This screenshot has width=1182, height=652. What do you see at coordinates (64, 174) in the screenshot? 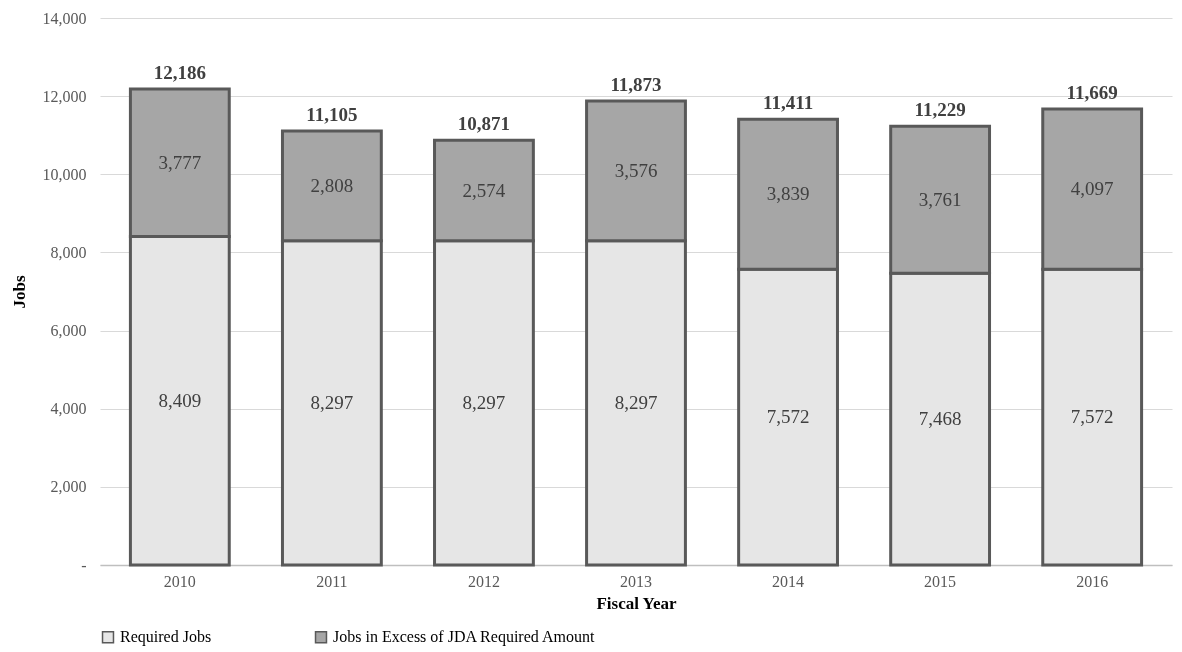
I see `y-tick-label: 10,000` at bounding box center [64, 174].